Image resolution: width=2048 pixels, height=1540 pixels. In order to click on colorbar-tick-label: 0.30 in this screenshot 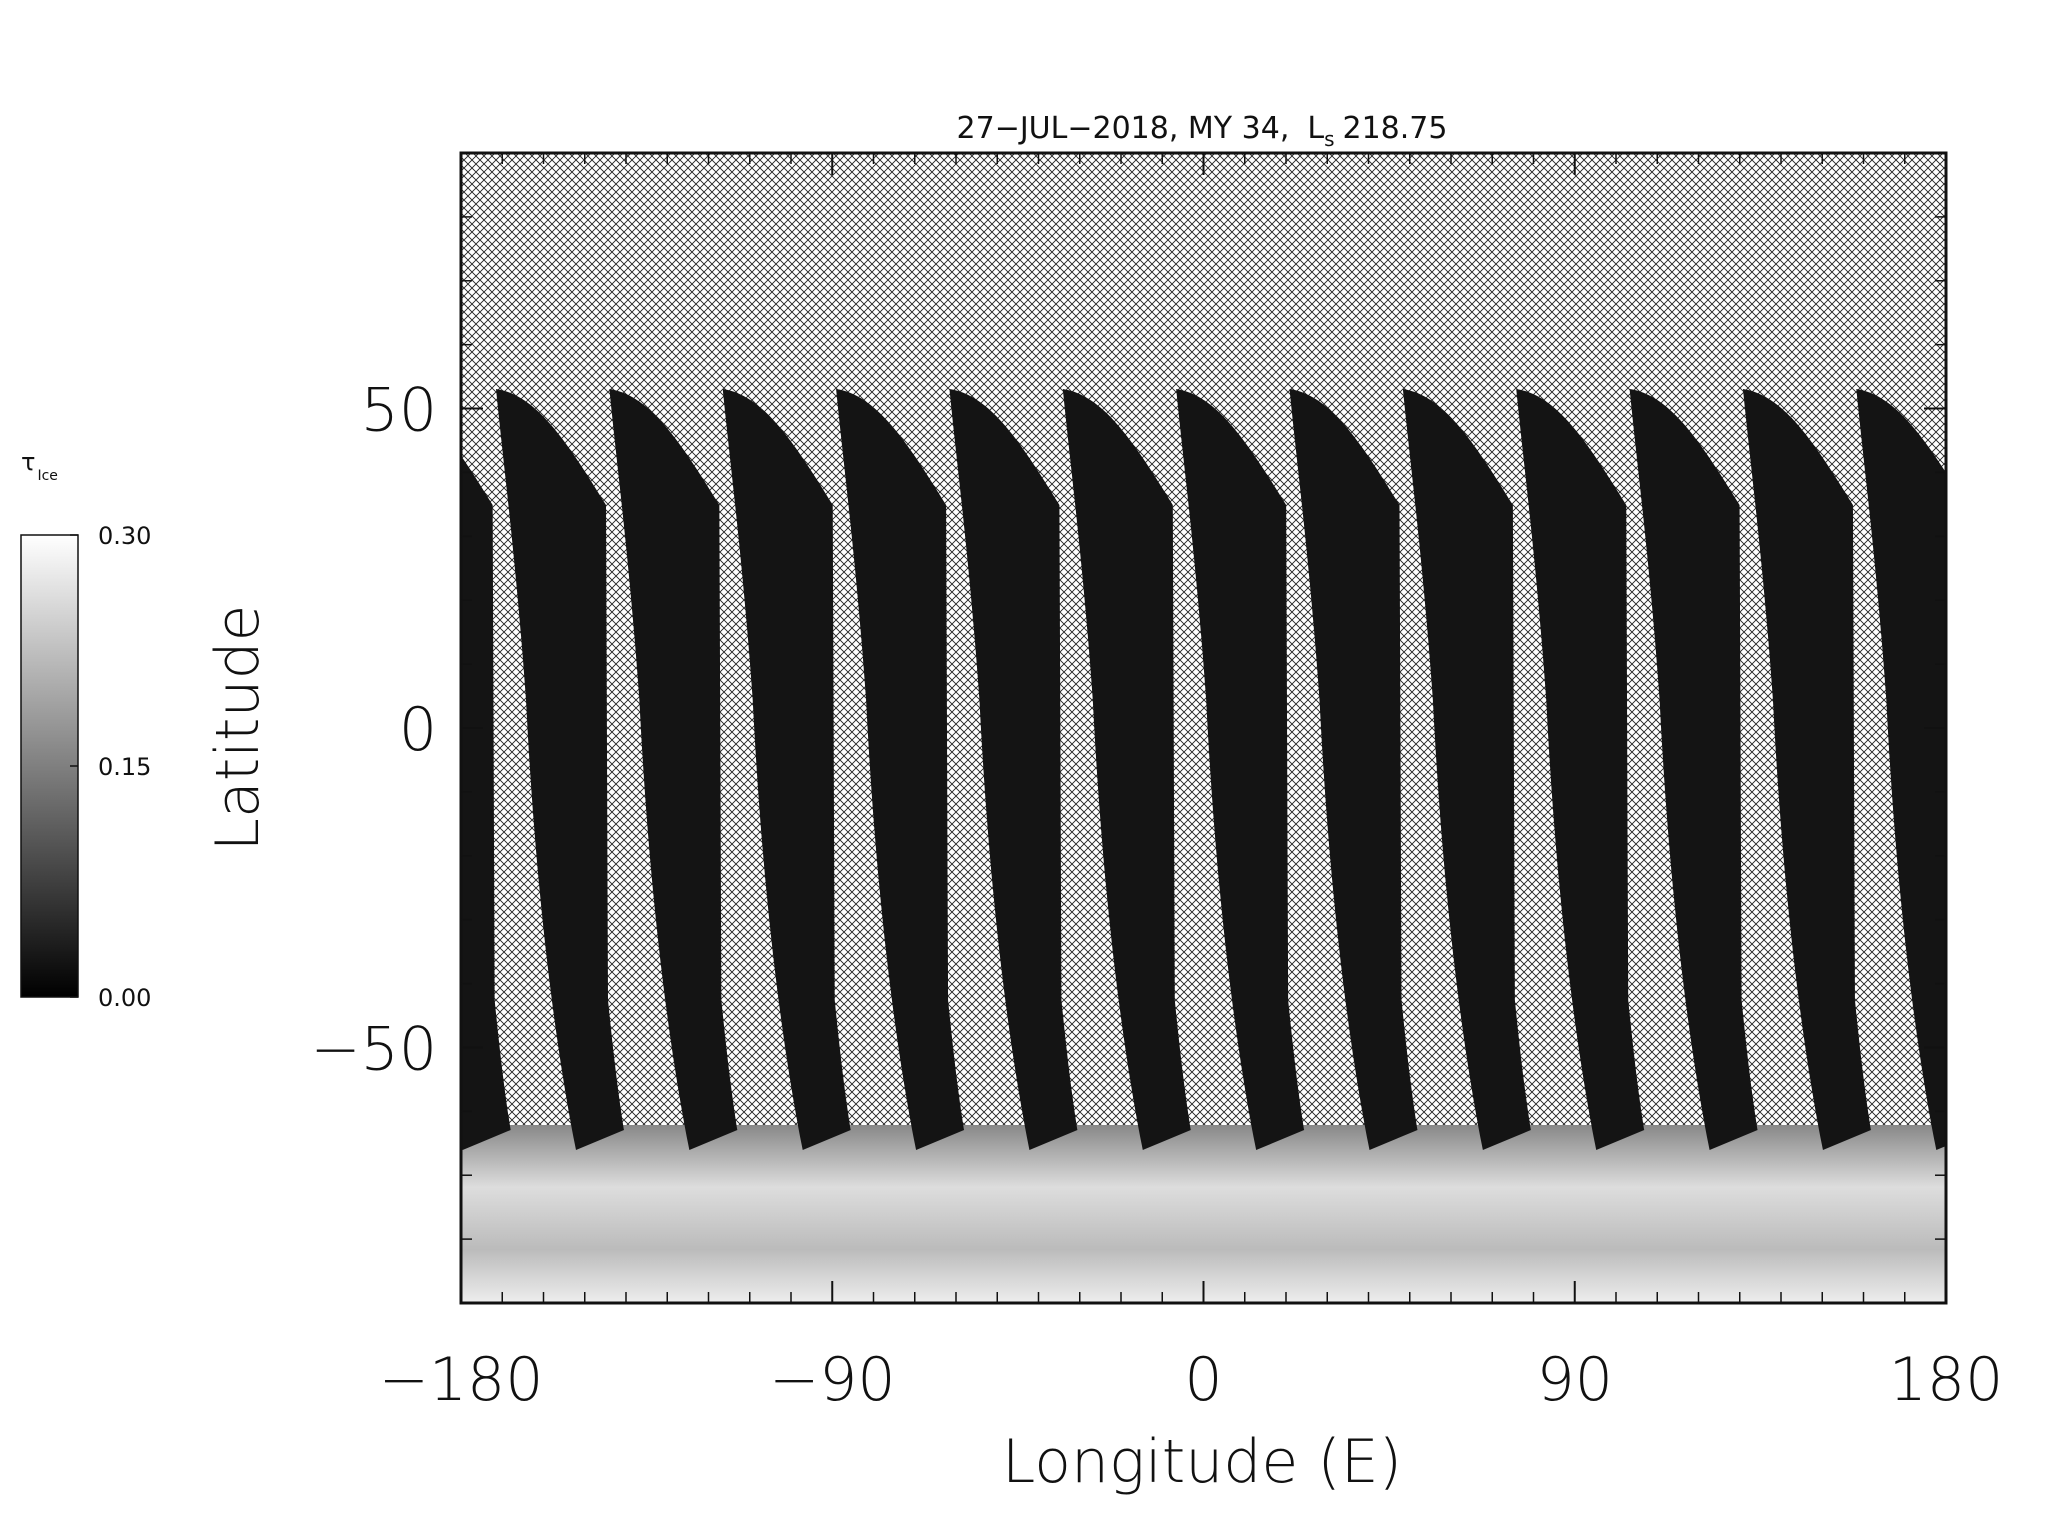, I will do `click(124, 536)`.